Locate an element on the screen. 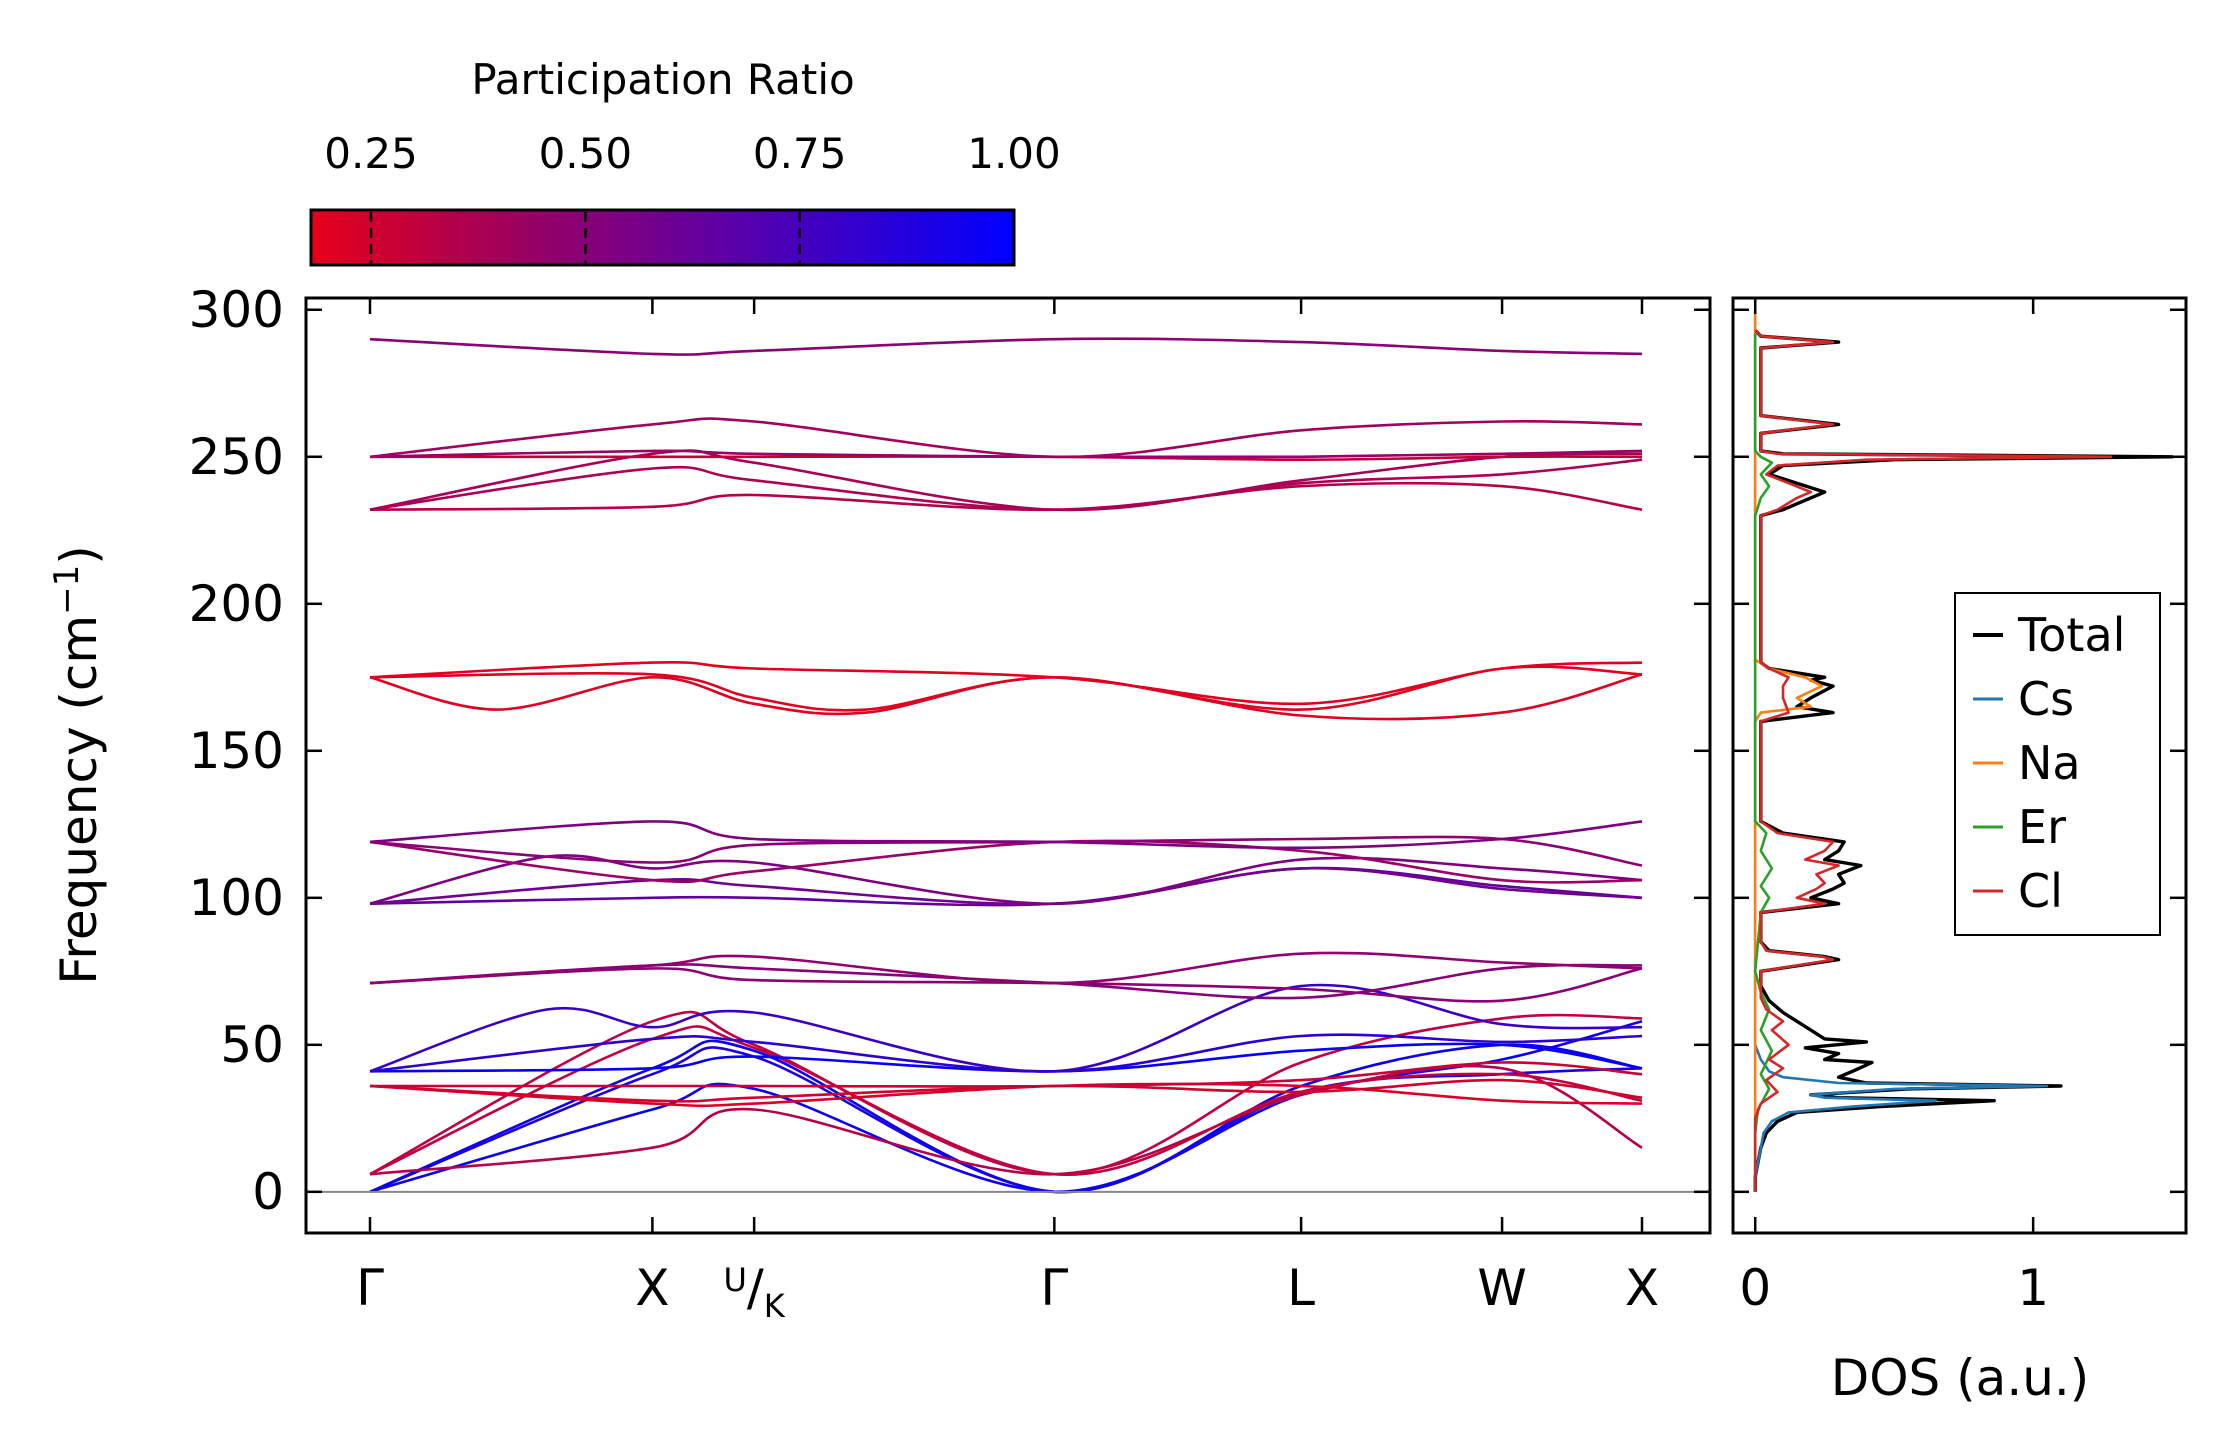 The width and height of the screenshot is (2222, 1455). y-tick-label: 300 is located at coordinates (236, 310).